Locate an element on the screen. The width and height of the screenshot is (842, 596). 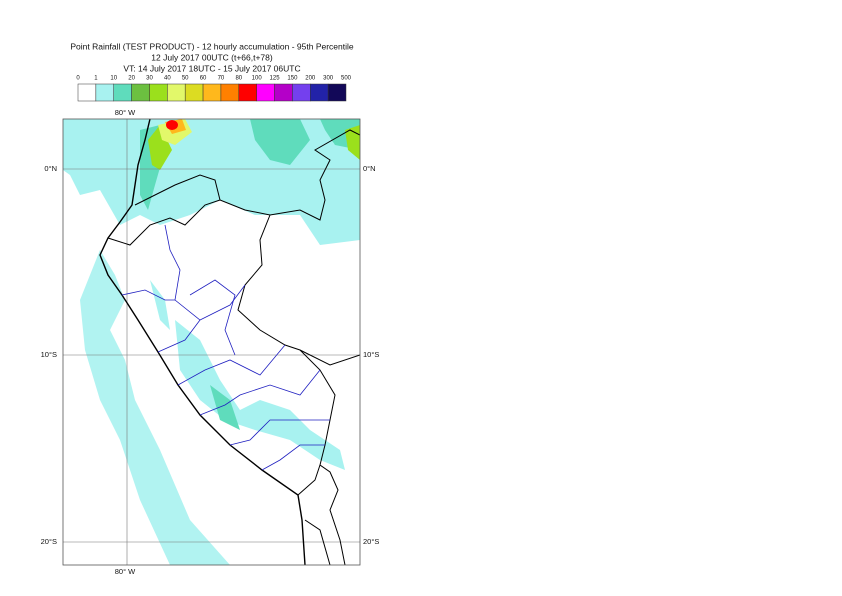
rain-medium is located at coordinates (250, 274).